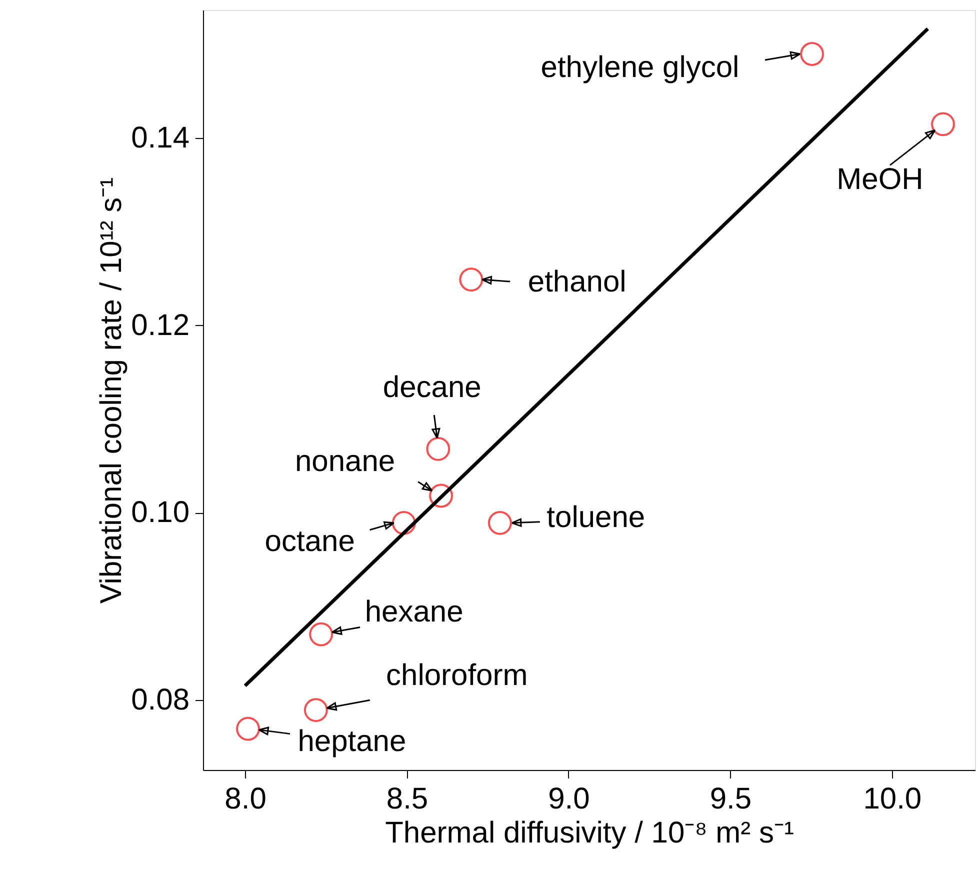 The height and width of the screenshot is (891, 978). Describe the element at coordinates (892, 799) in the screenshot. I see `x-tick-label: 10.0` at that location.